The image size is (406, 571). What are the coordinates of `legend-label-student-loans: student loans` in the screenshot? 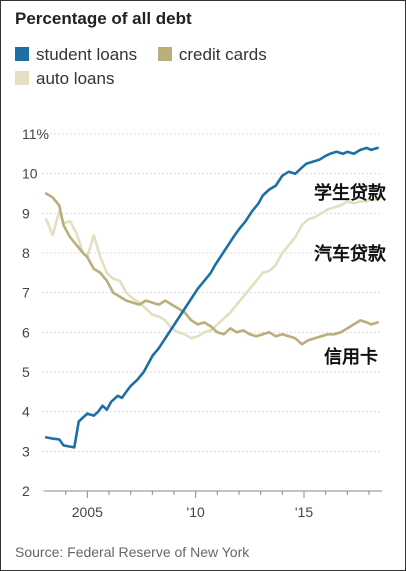 It's located at (87, 54).